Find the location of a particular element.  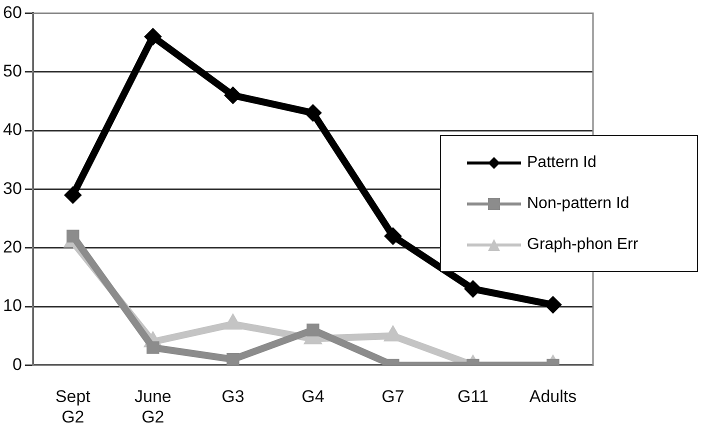

y-tick-label: 0 is located at coordinates (17, 364).